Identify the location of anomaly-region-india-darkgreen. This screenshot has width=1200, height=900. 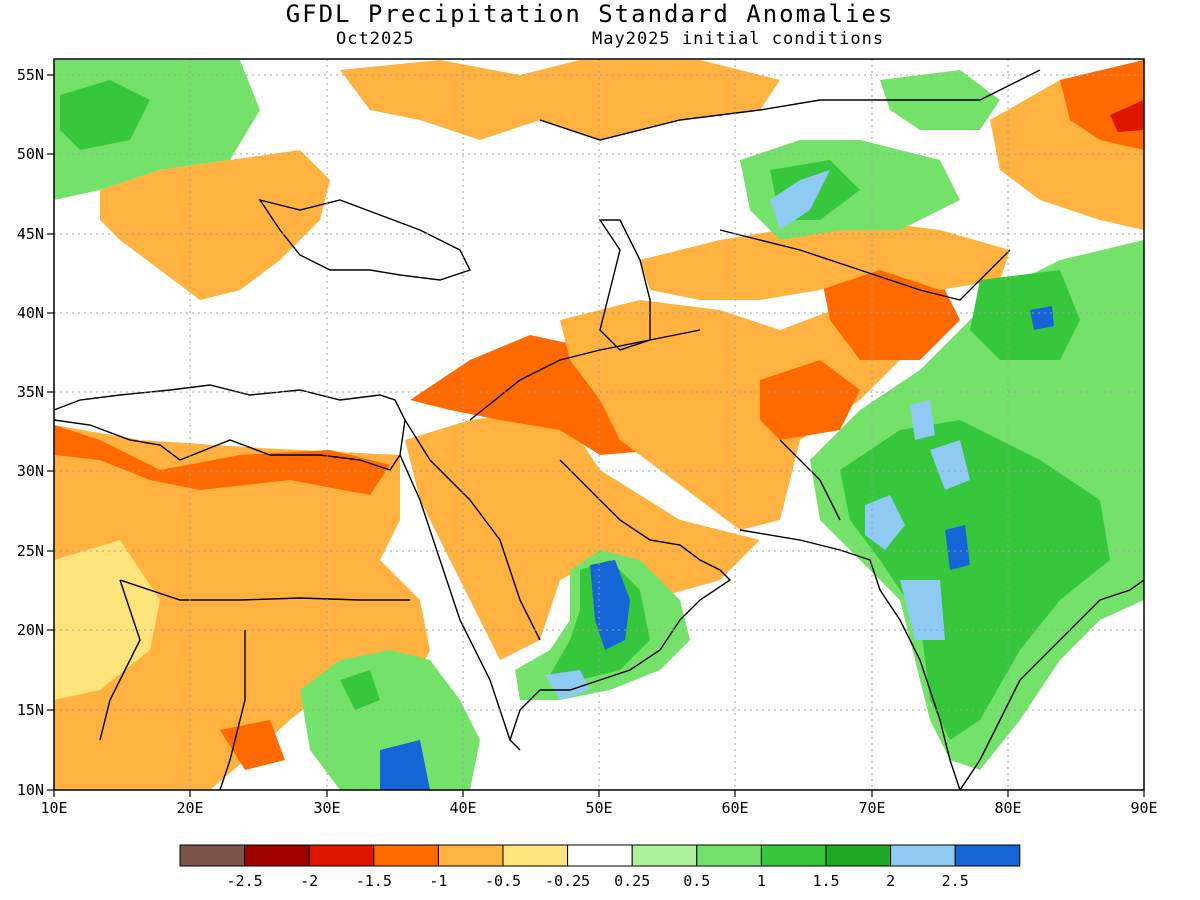
(975, 580).